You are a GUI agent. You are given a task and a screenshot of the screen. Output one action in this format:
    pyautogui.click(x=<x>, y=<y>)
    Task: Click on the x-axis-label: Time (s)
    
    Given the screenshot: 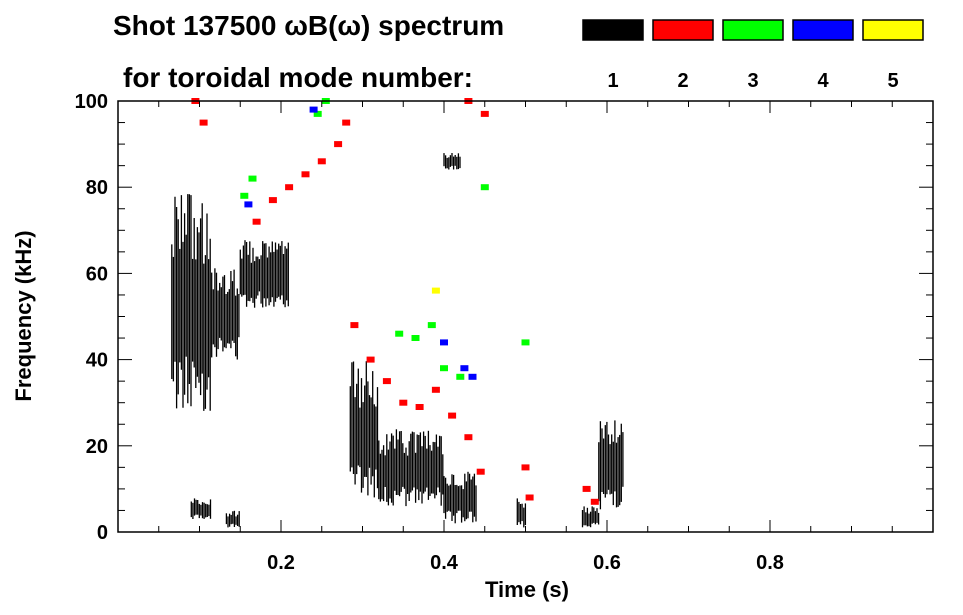 What is the action you would take?
    pyautogui.click(x=527, y=589)
    